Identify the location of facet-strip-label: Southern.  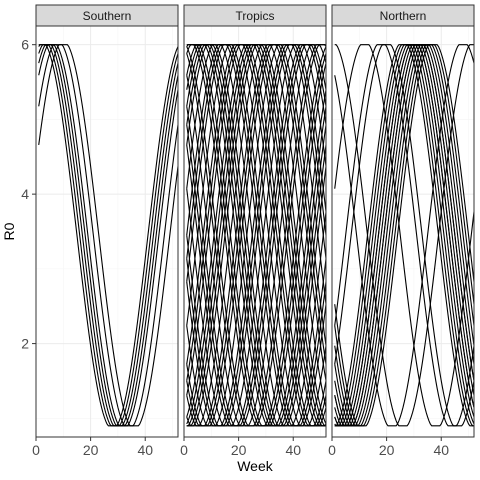
(107, 16).